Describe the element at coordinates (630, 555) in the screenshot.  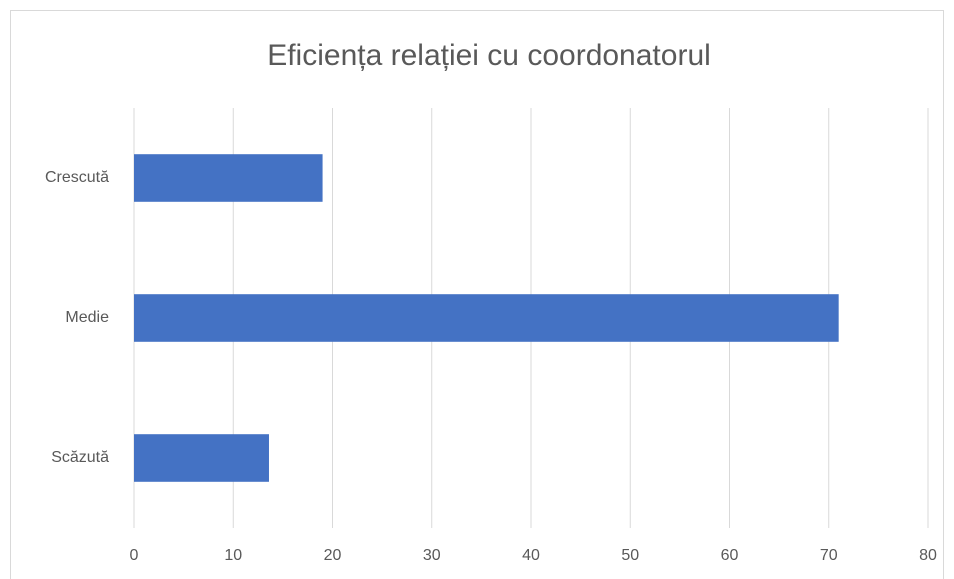
I see `x-tick-label: 50` at that location.